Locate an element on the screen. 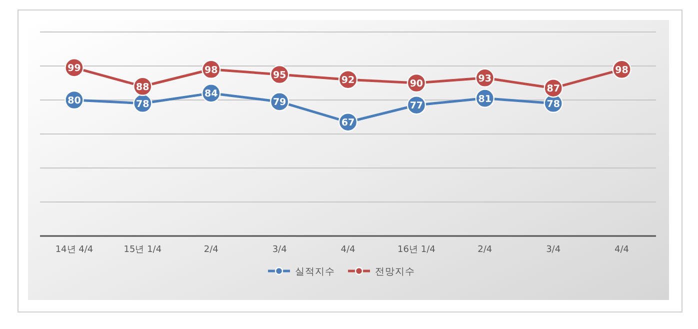  data-label: 84 is located at coordinates (211, 94).